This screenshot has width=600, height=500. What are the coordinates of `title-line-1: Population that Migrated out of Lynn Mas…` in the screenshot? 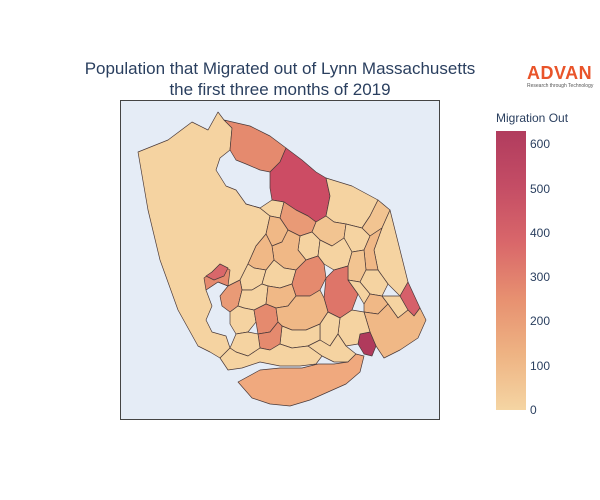 It's located at (280, 68).